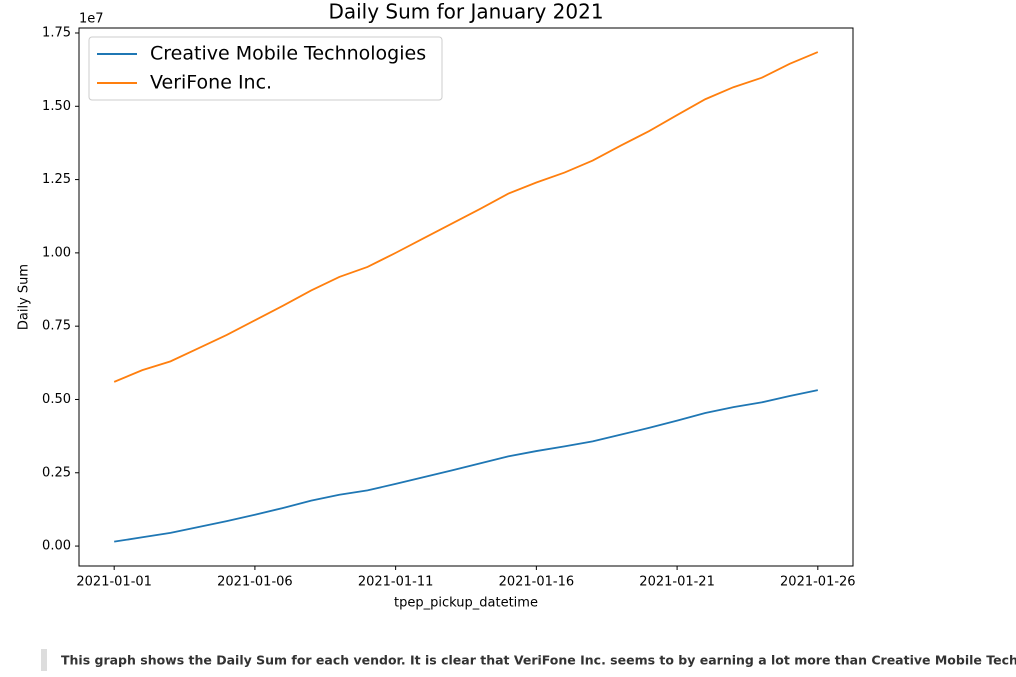 The height and width of the screenshot is (677, 1016). Describe the element at coordinates (818, 582) in the screenshot. I see `x-tick-label: 2021-01-26` at that location.